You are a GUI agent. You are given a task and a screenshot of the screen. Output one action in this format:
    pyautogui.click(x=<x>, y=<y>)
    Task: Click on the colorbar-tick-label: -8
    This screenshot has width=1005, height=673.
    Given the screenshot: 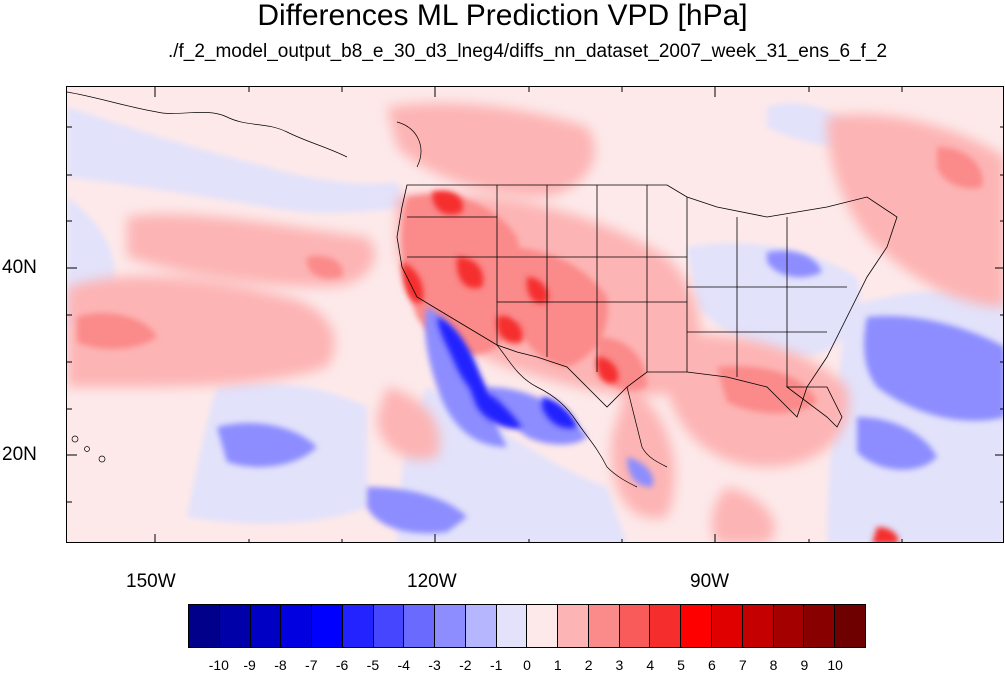 What is the action you would take?
    pyautogui.click(x=280, y=665)
    